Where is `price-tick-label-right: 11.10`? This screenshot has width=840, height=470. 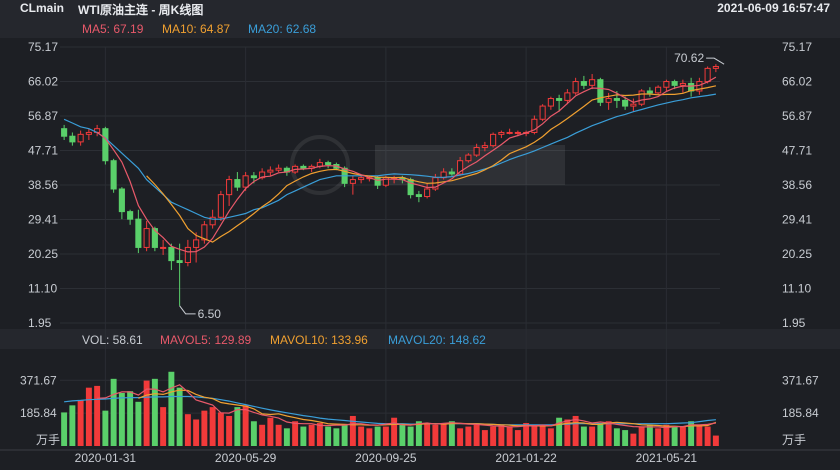
price-tick-label-right: 11.10 is located at coordinates (796, 289).